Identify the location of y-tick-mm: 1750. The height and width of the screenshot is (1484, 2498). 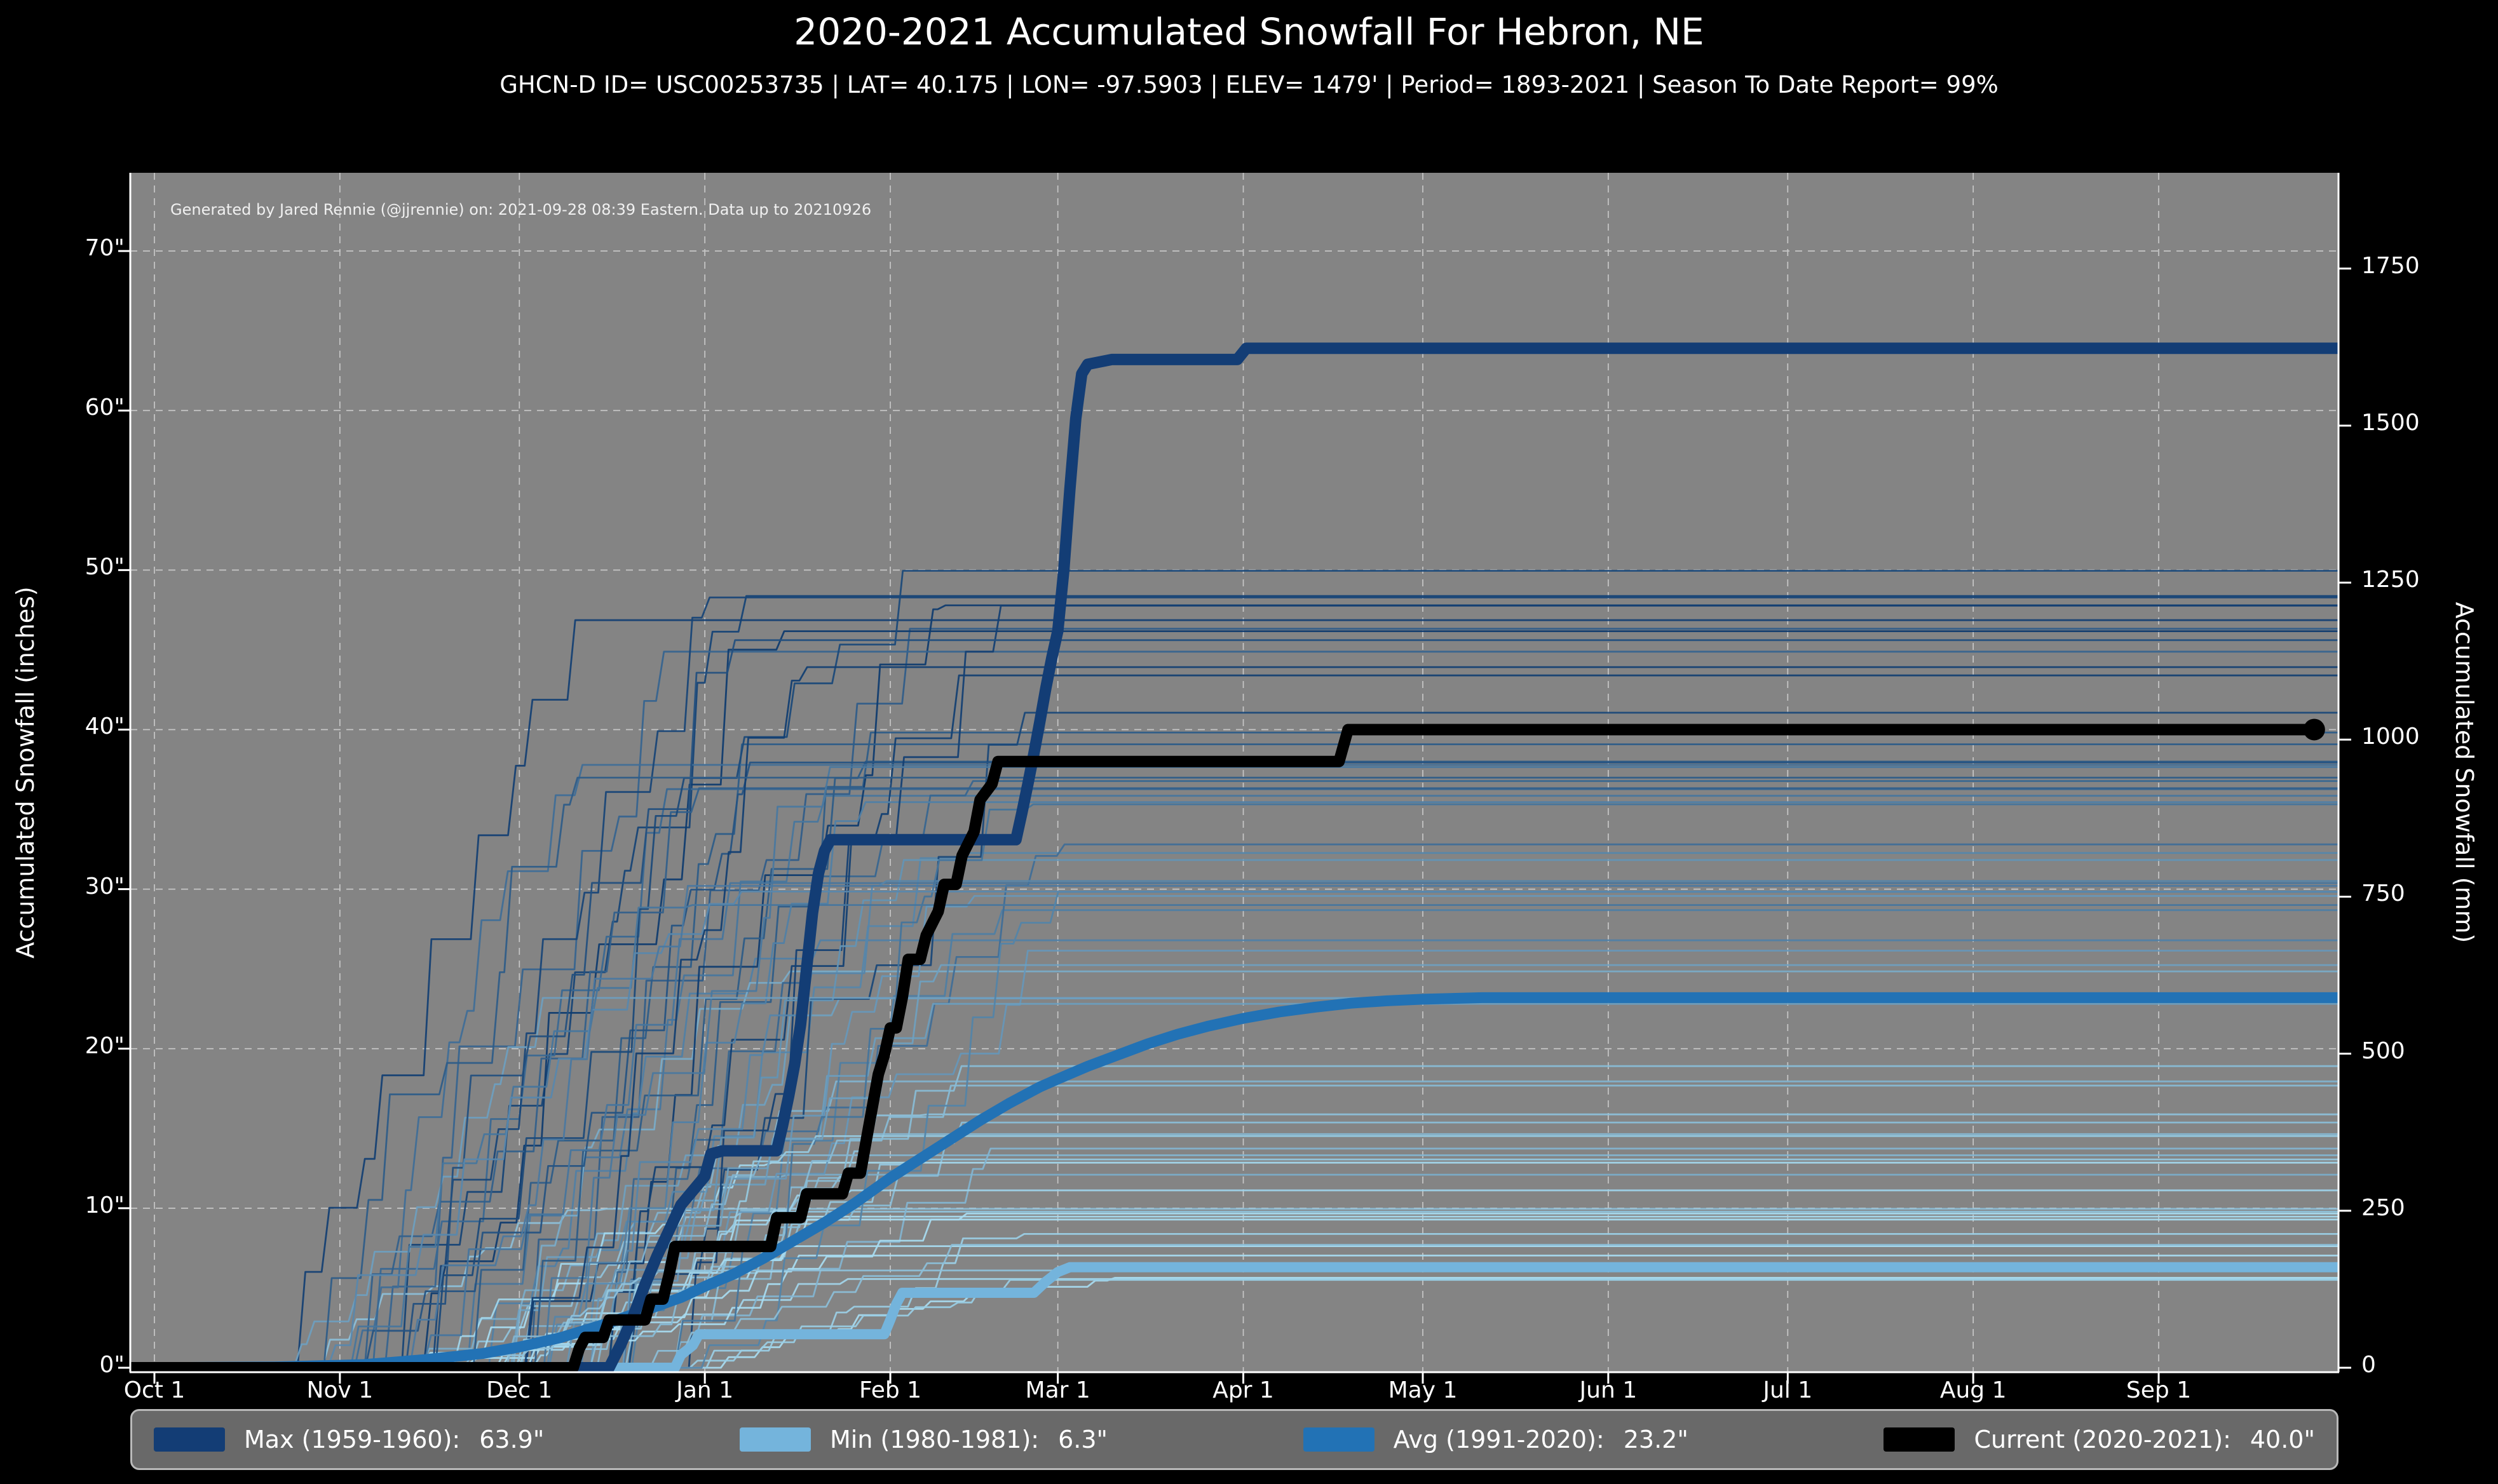
(2390, 265).